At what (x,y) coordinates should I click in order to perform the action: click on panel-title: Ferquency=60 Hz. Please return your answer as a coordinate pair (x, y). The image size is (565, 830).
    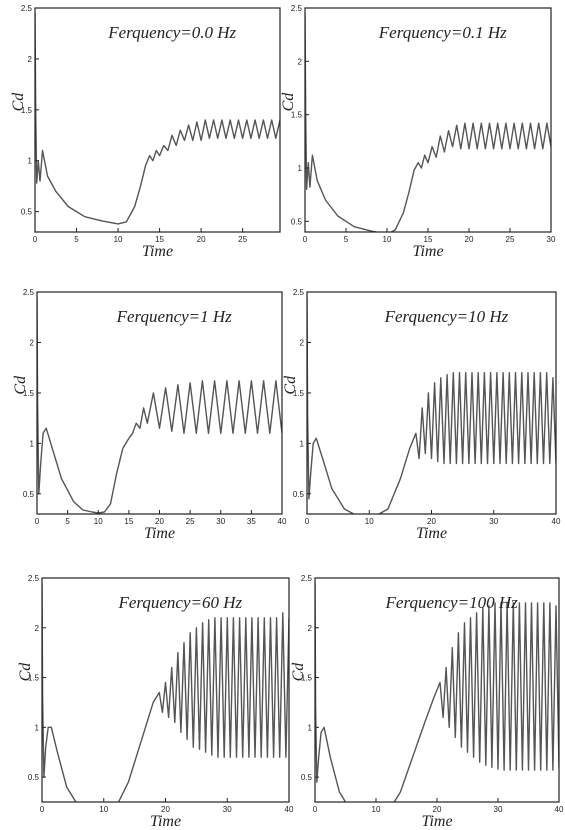
    Looking at the image, I should click on (179, 602).